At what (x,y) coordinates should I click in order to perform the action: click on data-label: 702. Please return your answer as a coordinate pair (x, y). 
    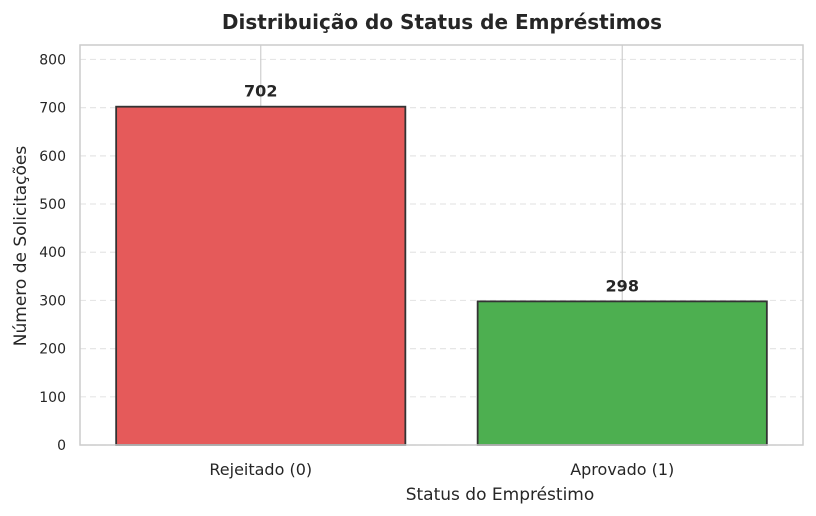
    Looking at the image, I should click on (260, 91).